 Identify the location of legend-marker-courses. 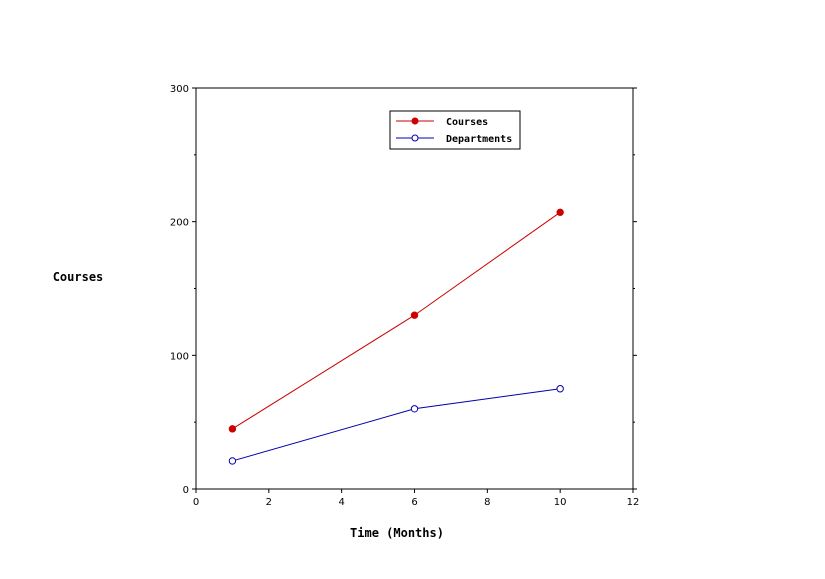
(415, 121).